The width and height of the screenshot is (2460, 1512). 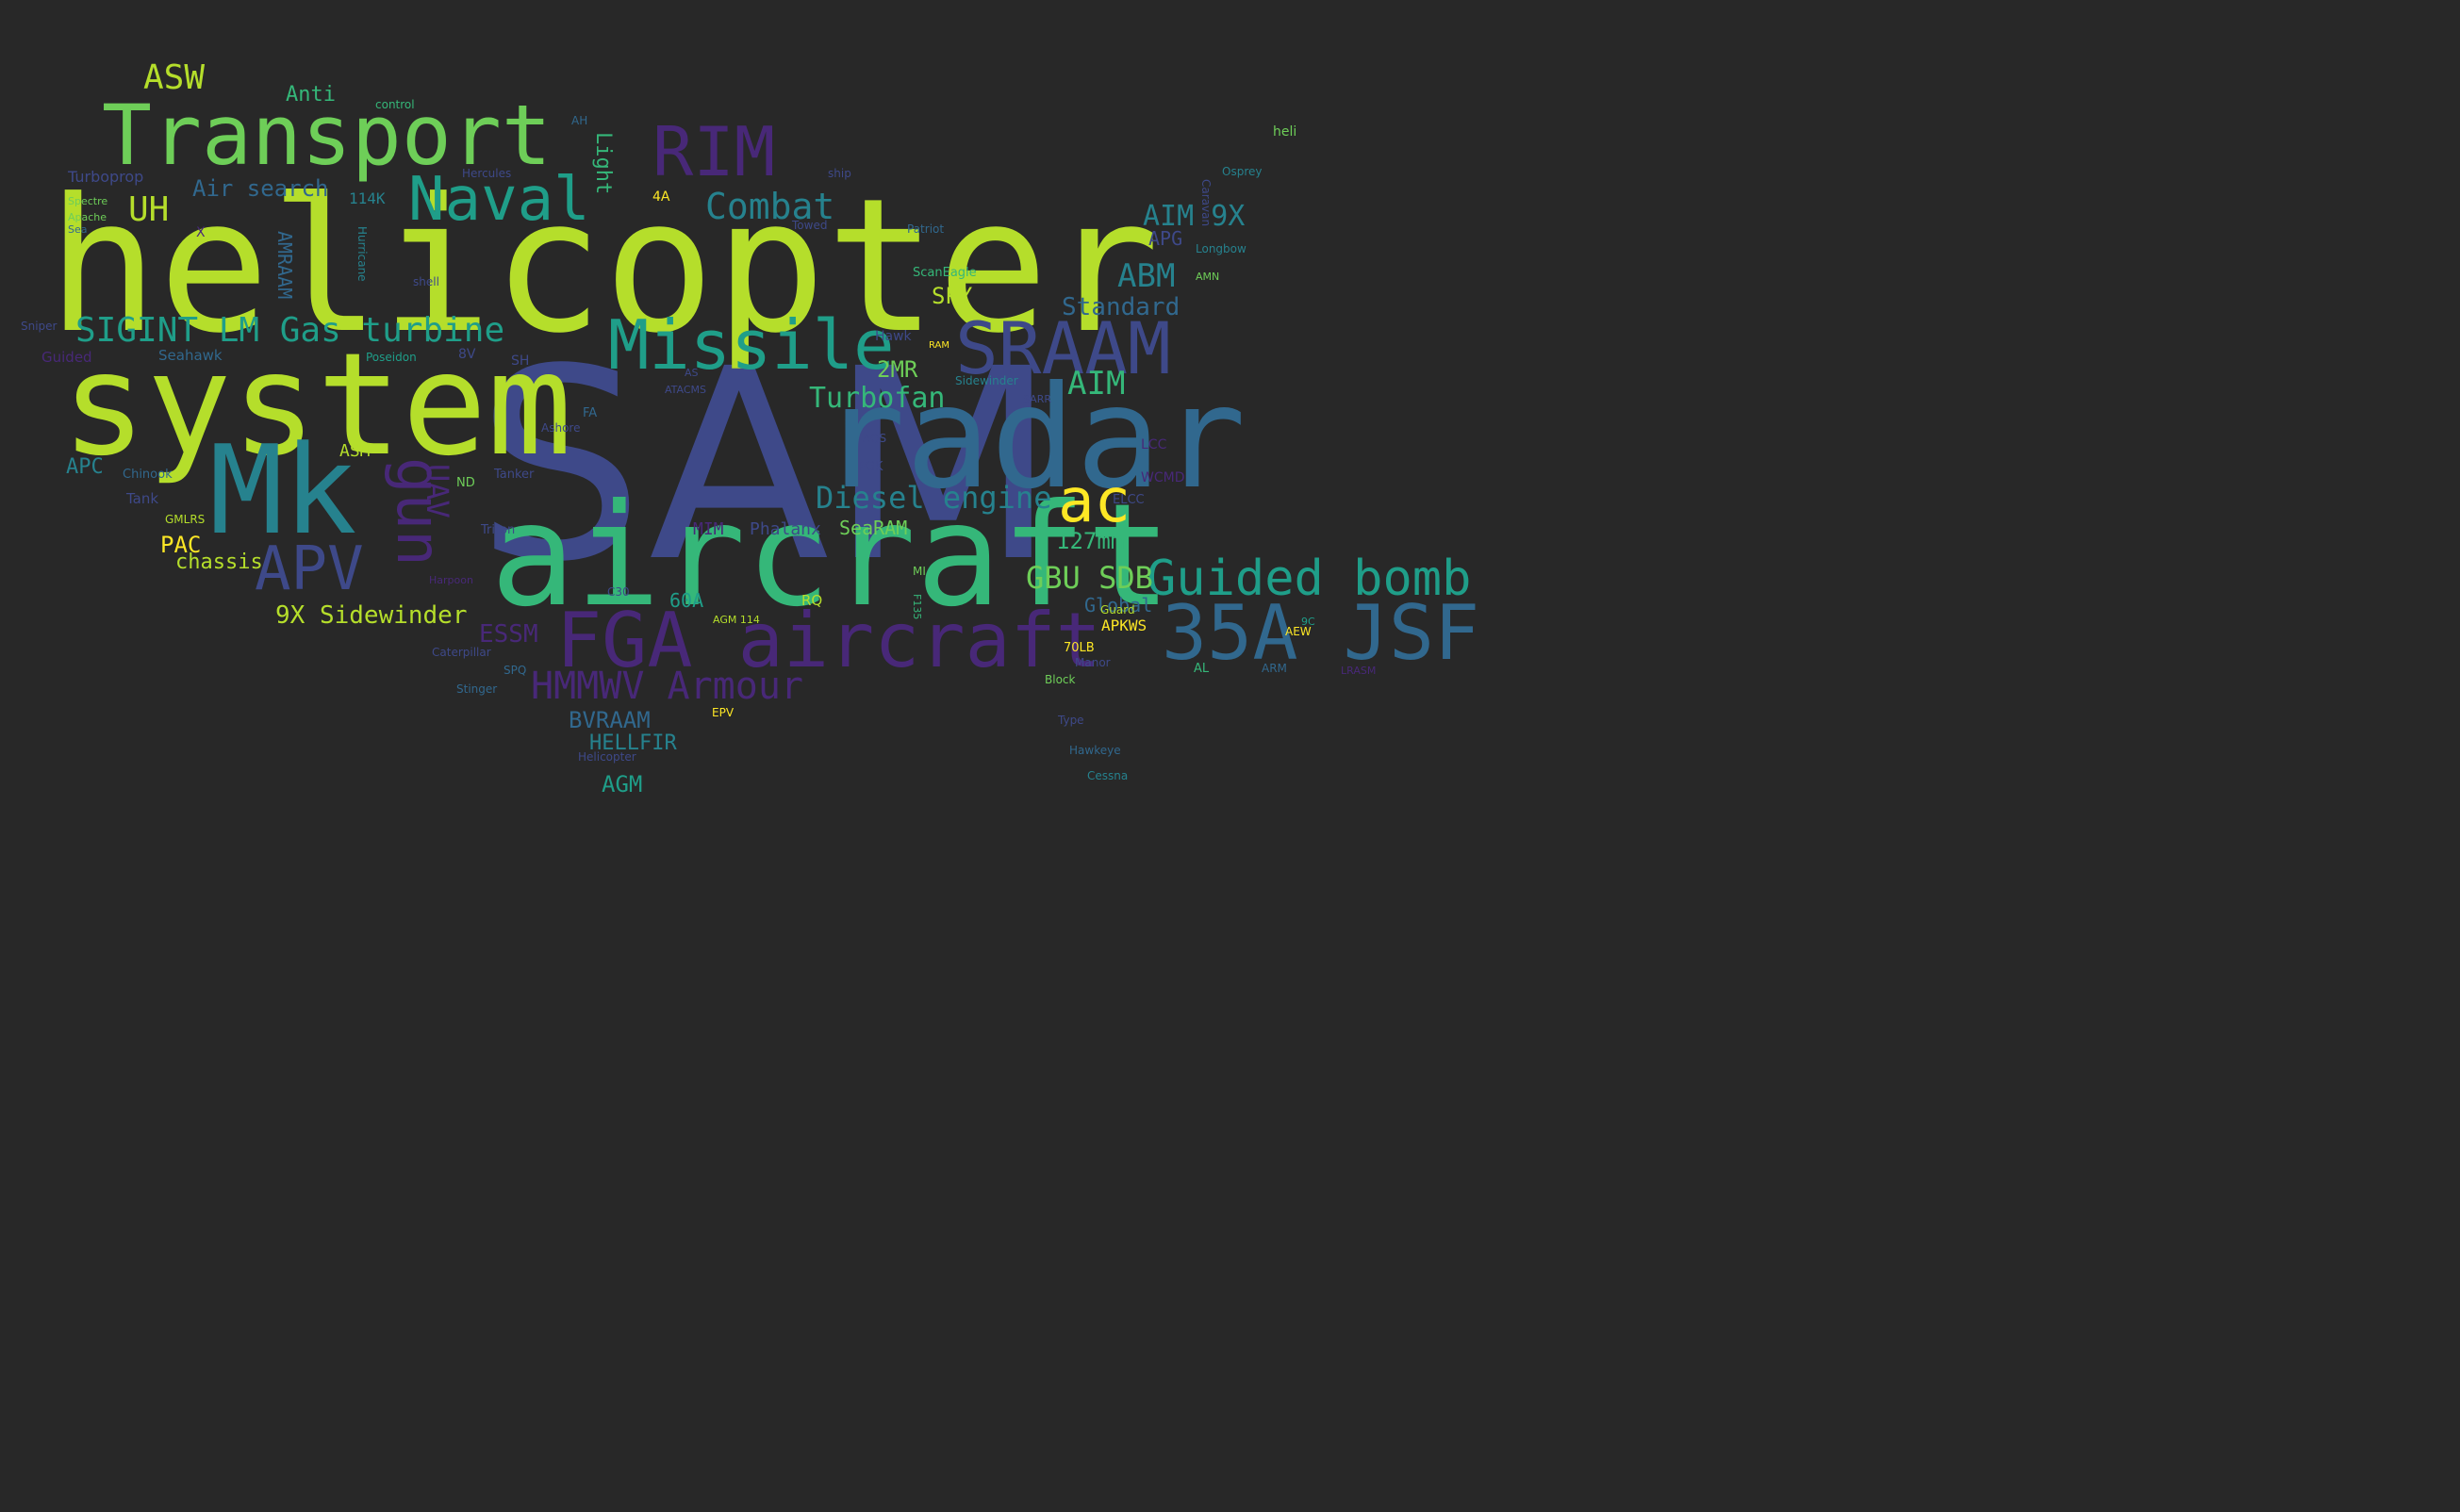 I want to click on word-f135: F135, so click(x=917, y=607).